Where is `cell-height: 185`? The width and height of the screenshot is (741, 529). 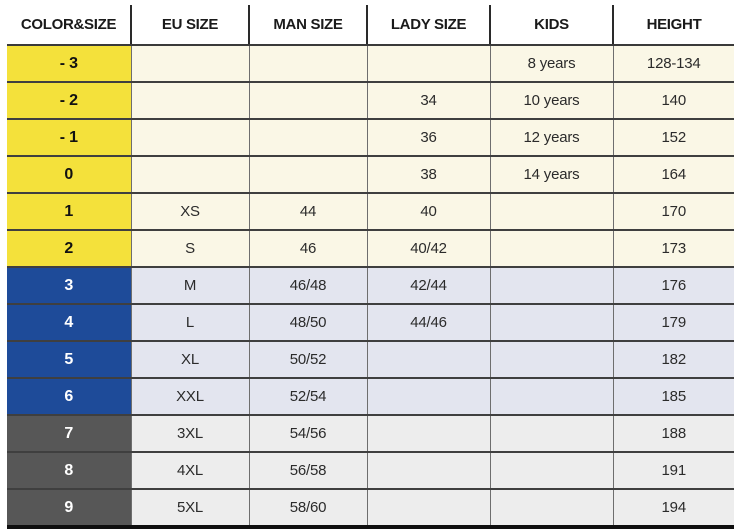 cell-height: 185 is located at coordinates (673, 396).